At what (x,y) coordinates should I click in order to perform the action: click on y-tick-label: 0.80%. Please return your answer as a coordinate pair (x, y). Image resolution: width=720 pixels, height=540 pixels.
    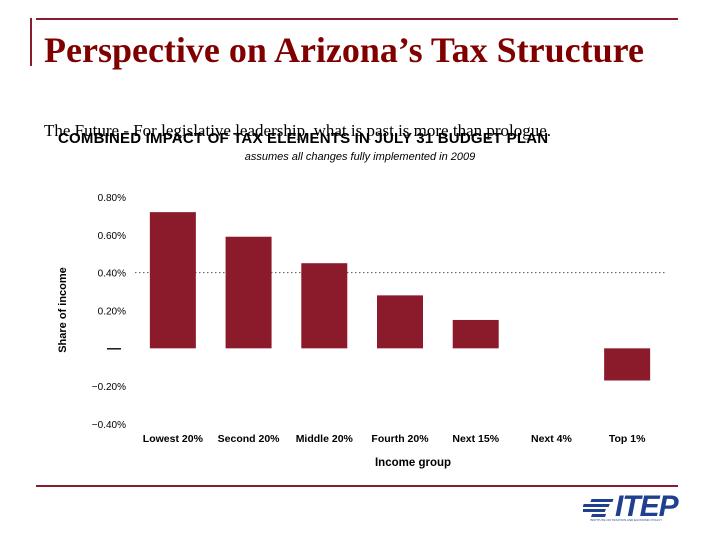
    Looking at the image, I should click on (112, 198).